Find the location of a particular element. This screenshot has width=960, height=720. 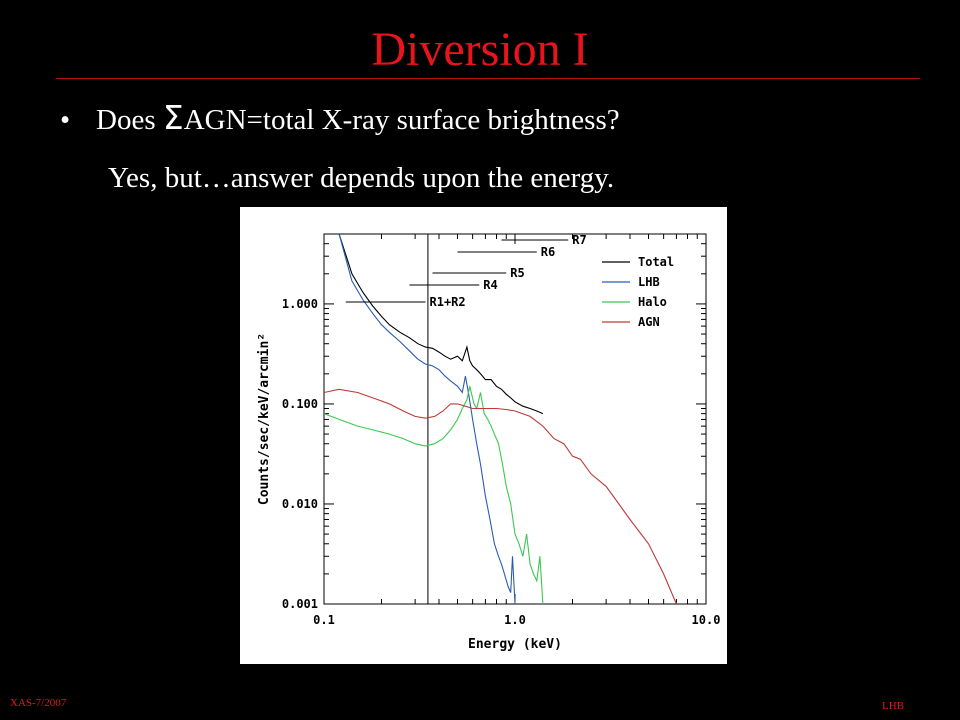

legend-label: AGN is located at coordinates (649, 322).